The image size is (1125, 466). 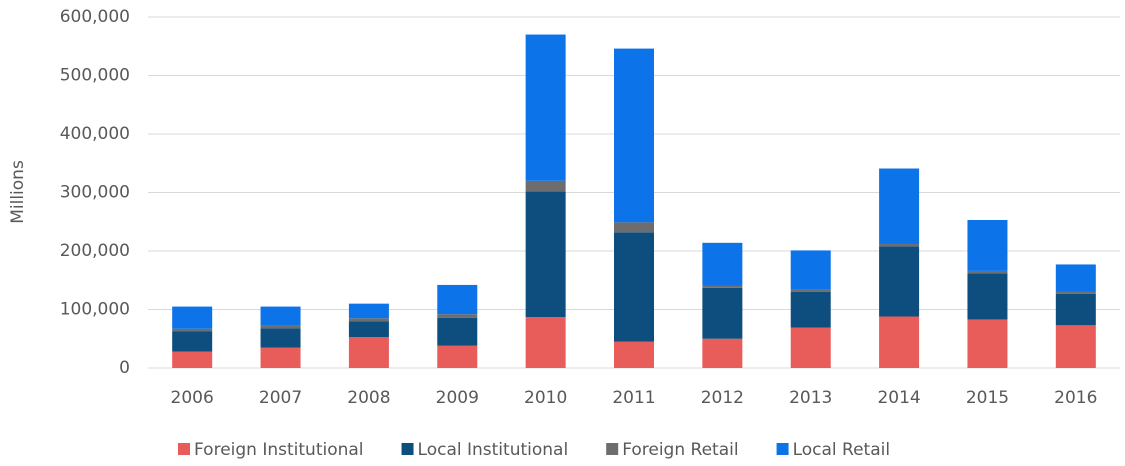 What do you see at coordinates (279, 450) in the screenshot?
I see `legend-label: Foreign Institutional` at bounding box center [279, 450].